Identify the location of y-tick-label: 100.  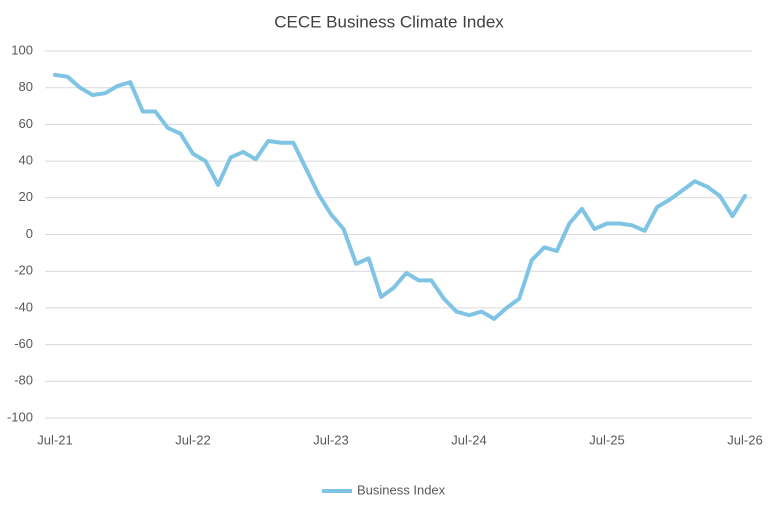
(22, 49).